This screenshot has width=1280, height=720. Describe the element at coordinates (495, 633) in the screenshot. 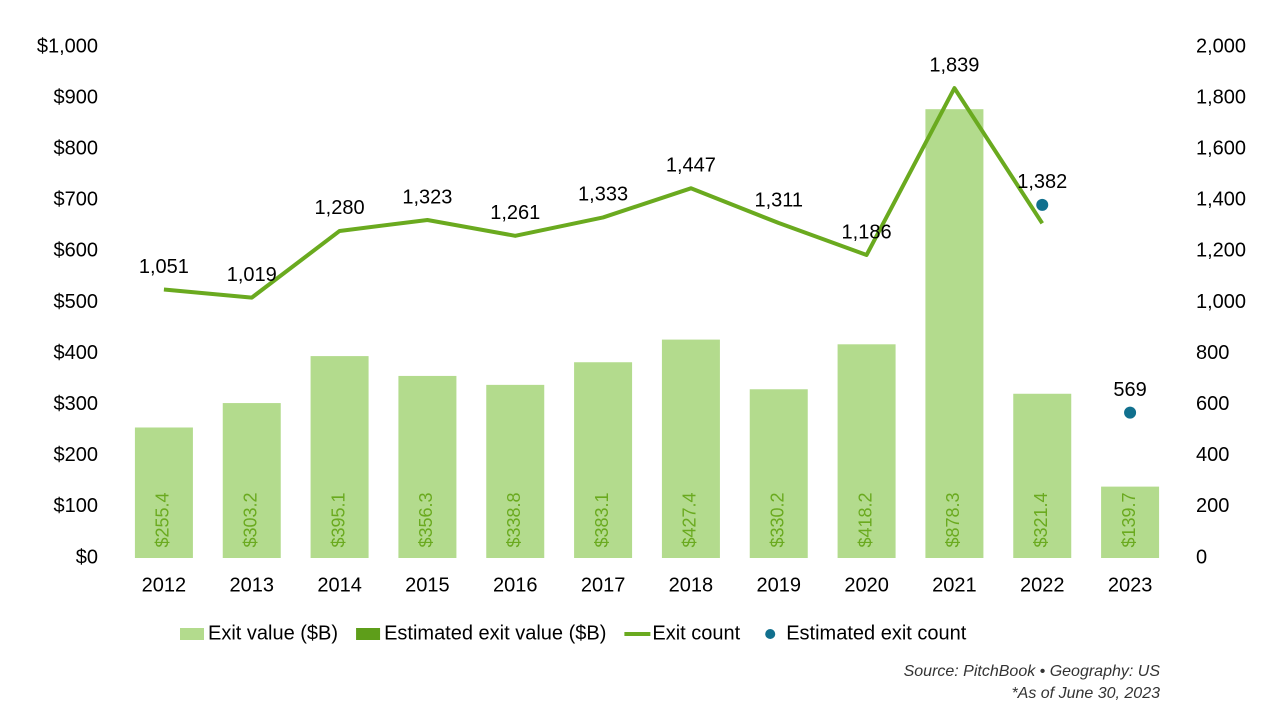

I see `legend-label: Estimated exit value ($B)` at that location.